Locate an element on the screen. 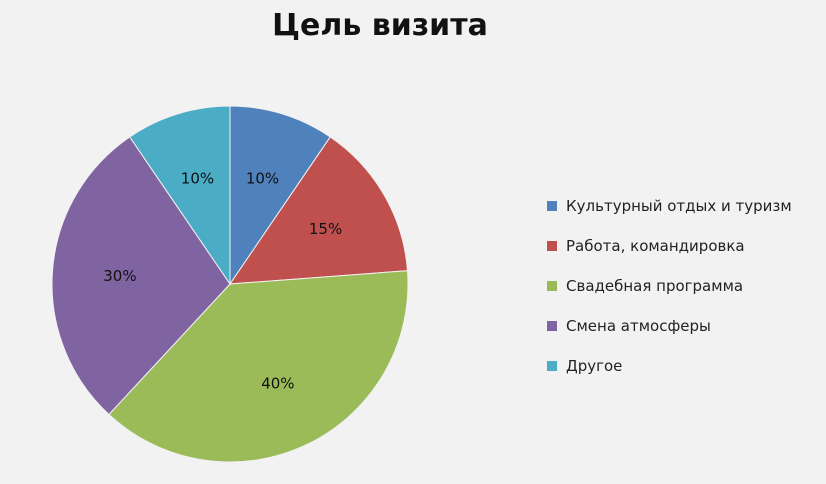  legend-item: Свадебная программа is located at coordinates (669, 286).